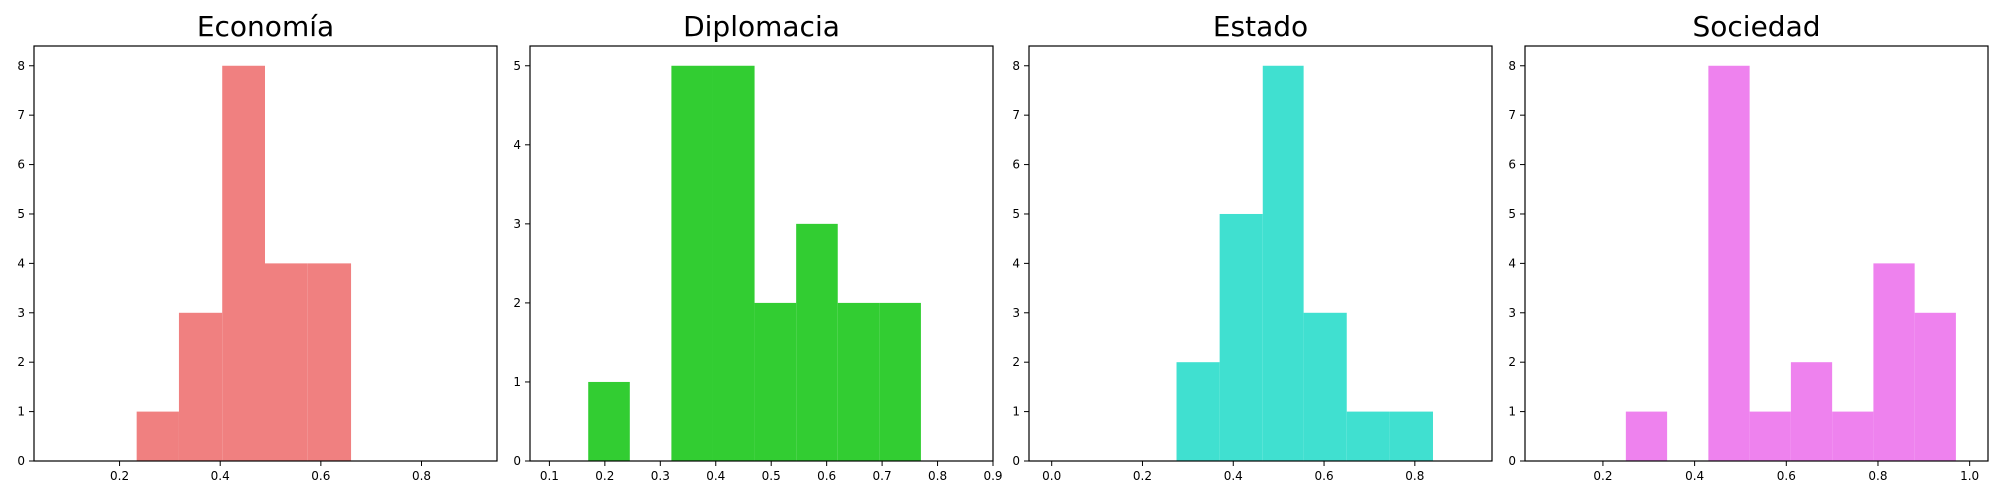 Image resolution: width=2000 pixels, height=500 pixels. What do you see at coordinates (882, 476) in the screenshot?
I see `x-tick-label: 0.7` at bounding box center [882, 476].